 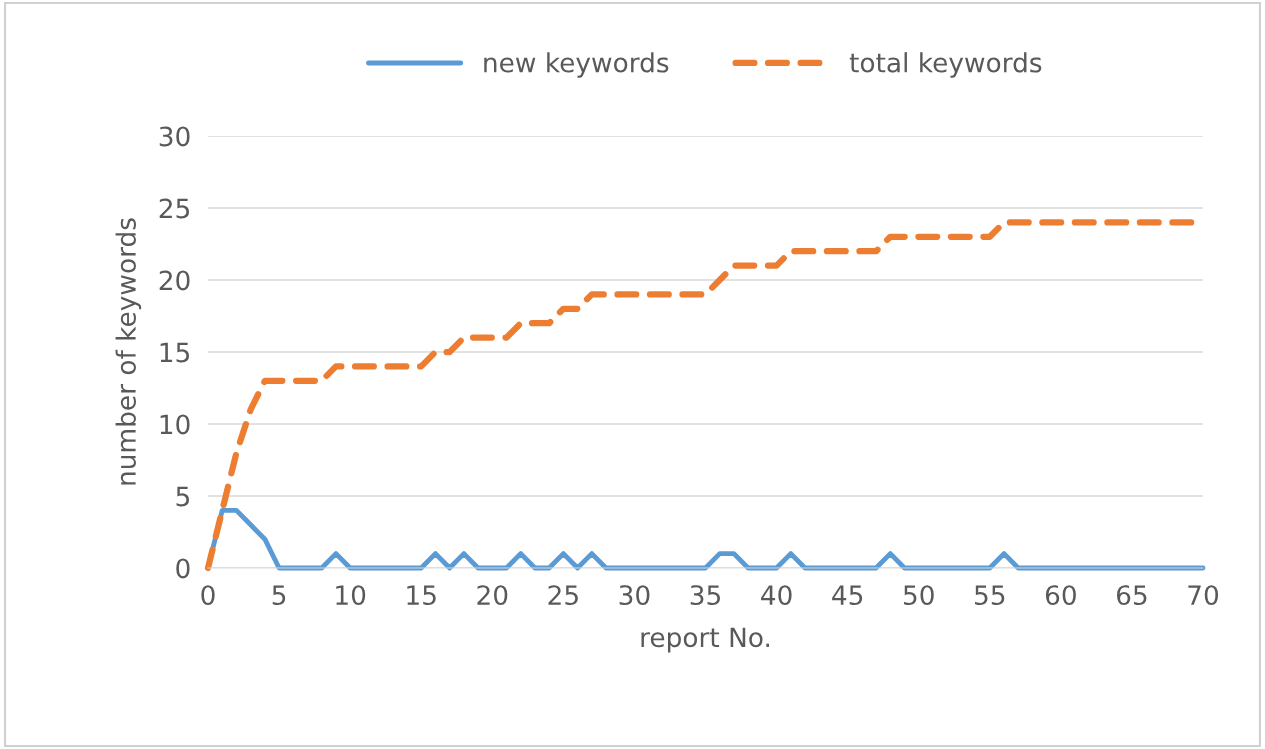 What do you see at coordinates (183, 568) in the screenshot?
I see `y-tick-label: 0` at bounding box center [183, 568].